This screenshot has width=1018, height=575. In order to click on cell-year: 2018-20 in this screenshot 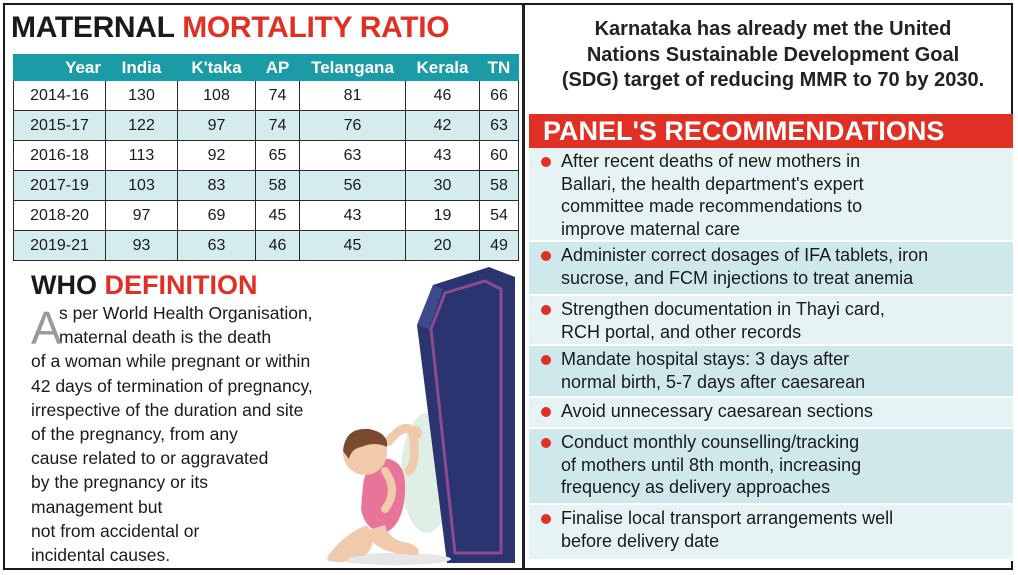, I will do `click(59, 215)`.